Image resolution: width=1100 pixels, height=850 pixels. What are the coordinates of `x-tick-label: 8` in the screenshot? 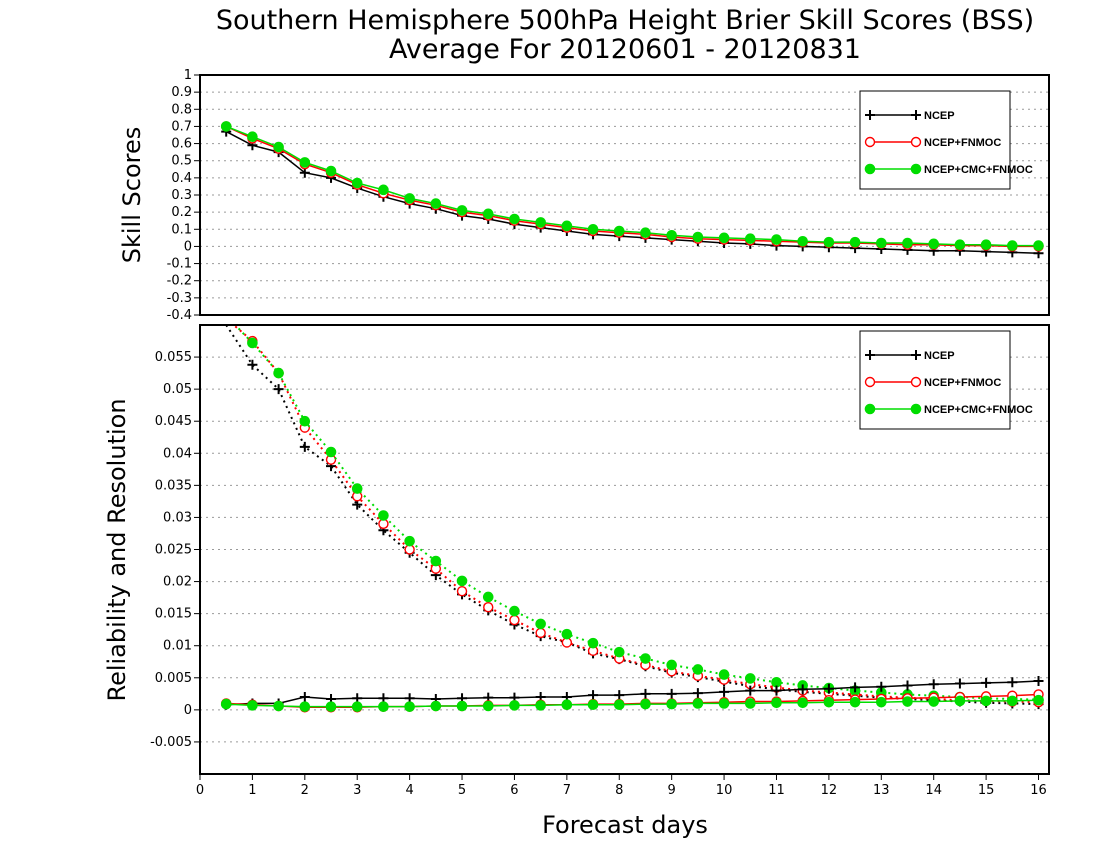 It's located at (619, 790).